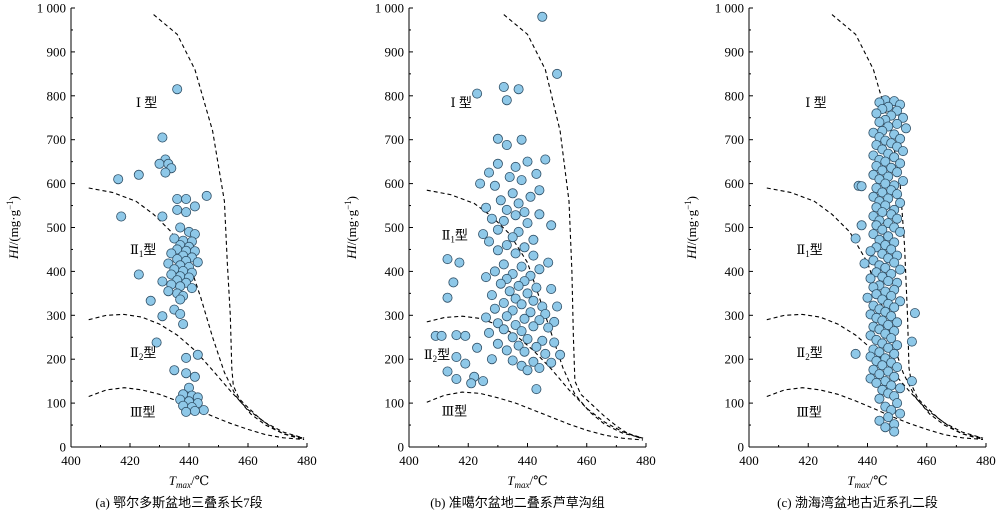 The width and height of the screenshot is (1000, 515). Describe the element at coordinates (455, 410) in the screenshot. I see `kerogen-type-label: Ⅲ型` at that location.